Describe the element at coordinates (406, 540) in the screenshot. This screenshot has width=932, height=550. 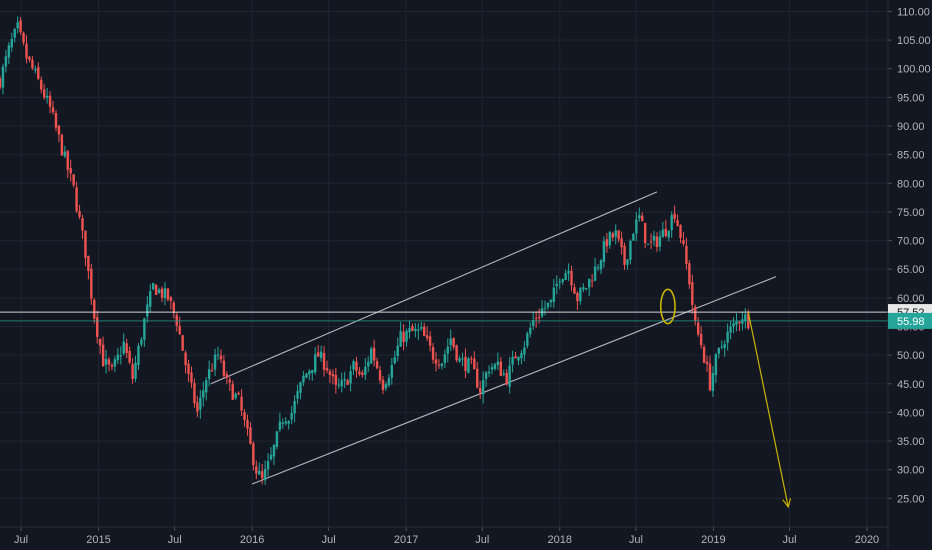
I see `x-tick-label: 2017` at that location.